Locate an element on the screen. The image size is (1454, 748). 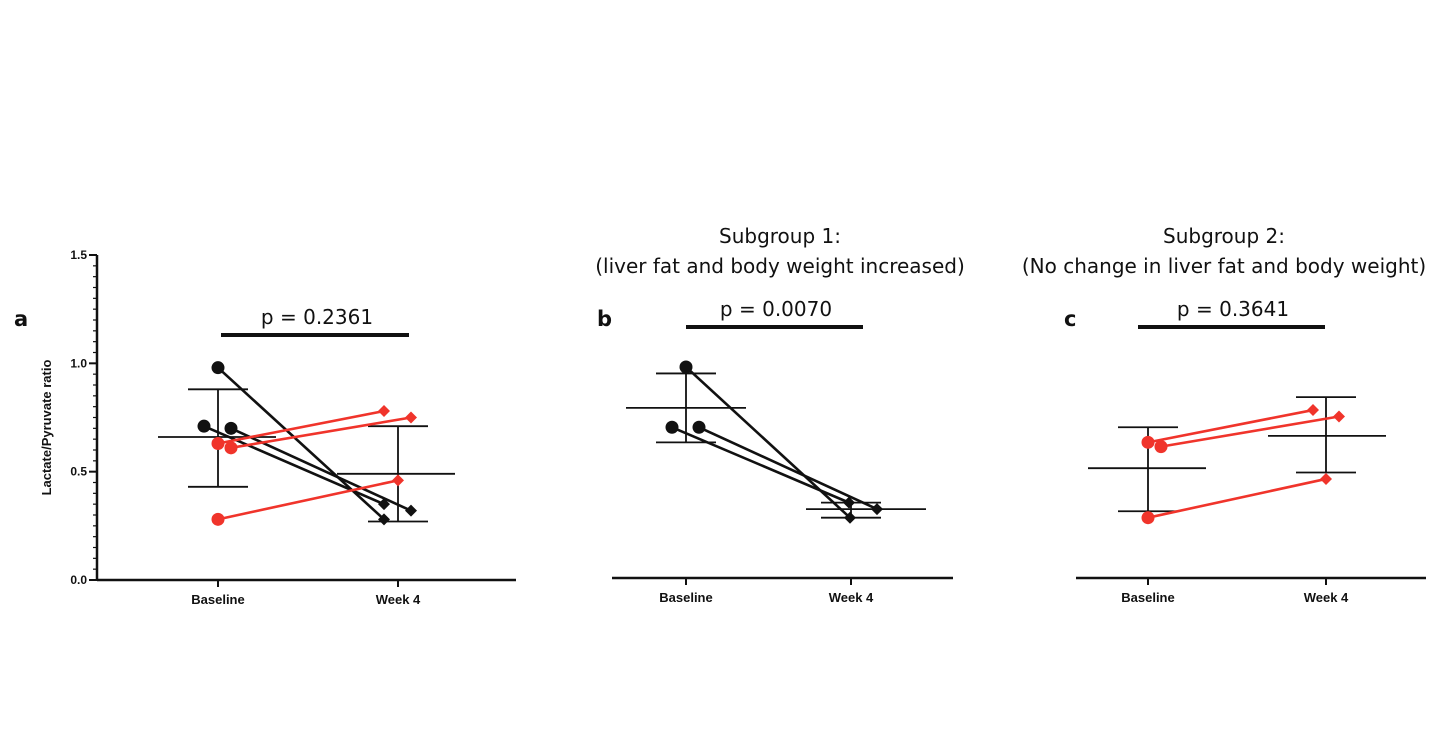
panel-title-line: Subgroup 2: is located at coordinates (1224, 236).